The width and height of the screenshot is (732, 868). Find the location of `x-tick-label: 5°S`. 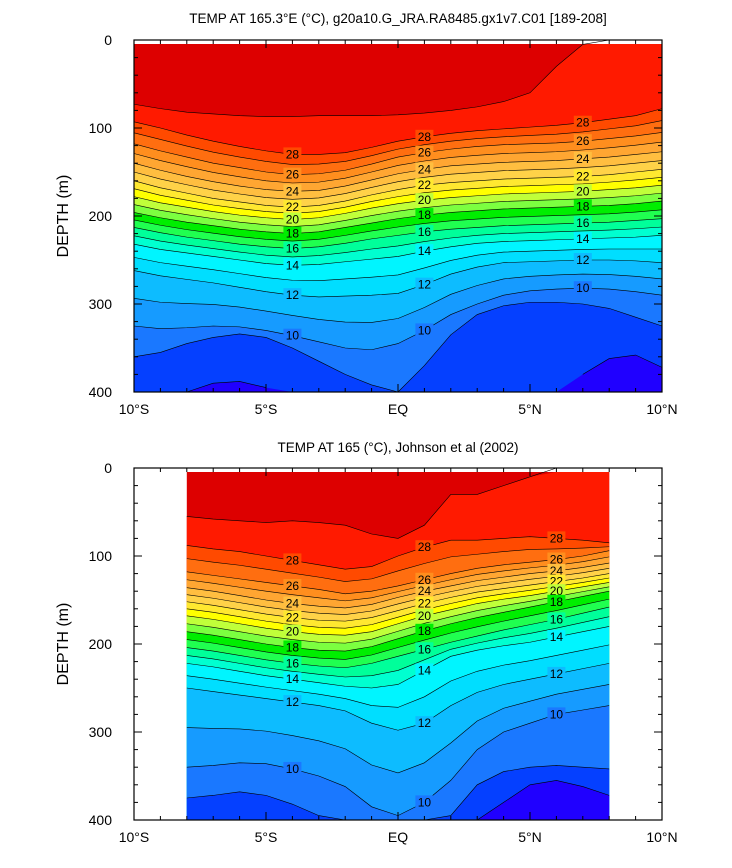

x-tick-label: 5°S is located at coordinates (266, 837).